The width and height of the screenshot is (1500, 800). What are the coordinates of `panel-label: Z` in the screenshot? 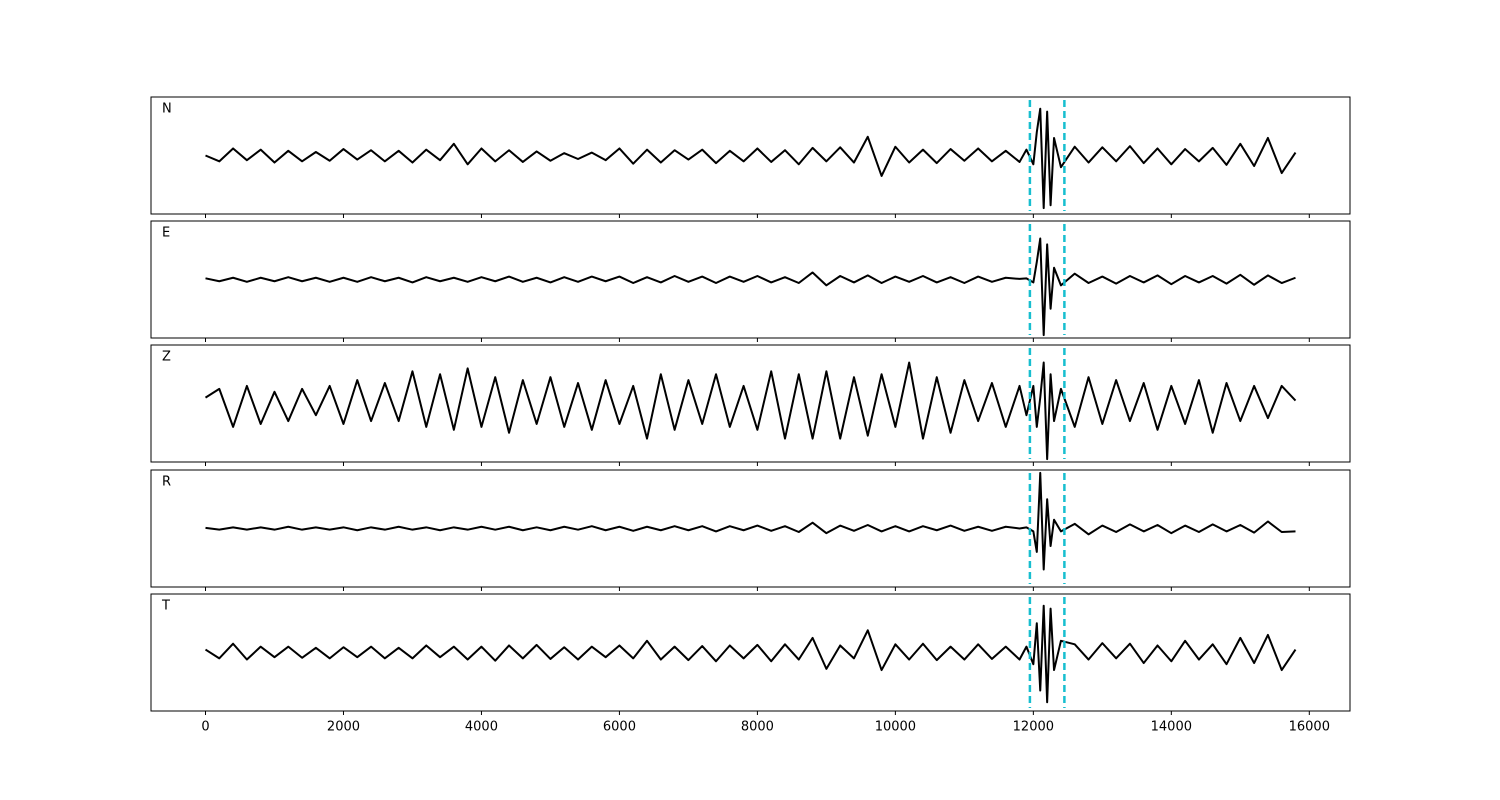 It's located at (166, 357).